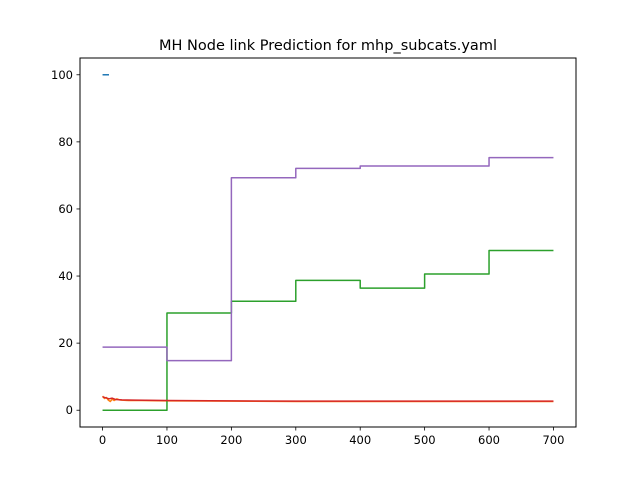 This screenshot has width=640, height=484. I want to click on x-tick-label-2: 200, so click(231, 440).